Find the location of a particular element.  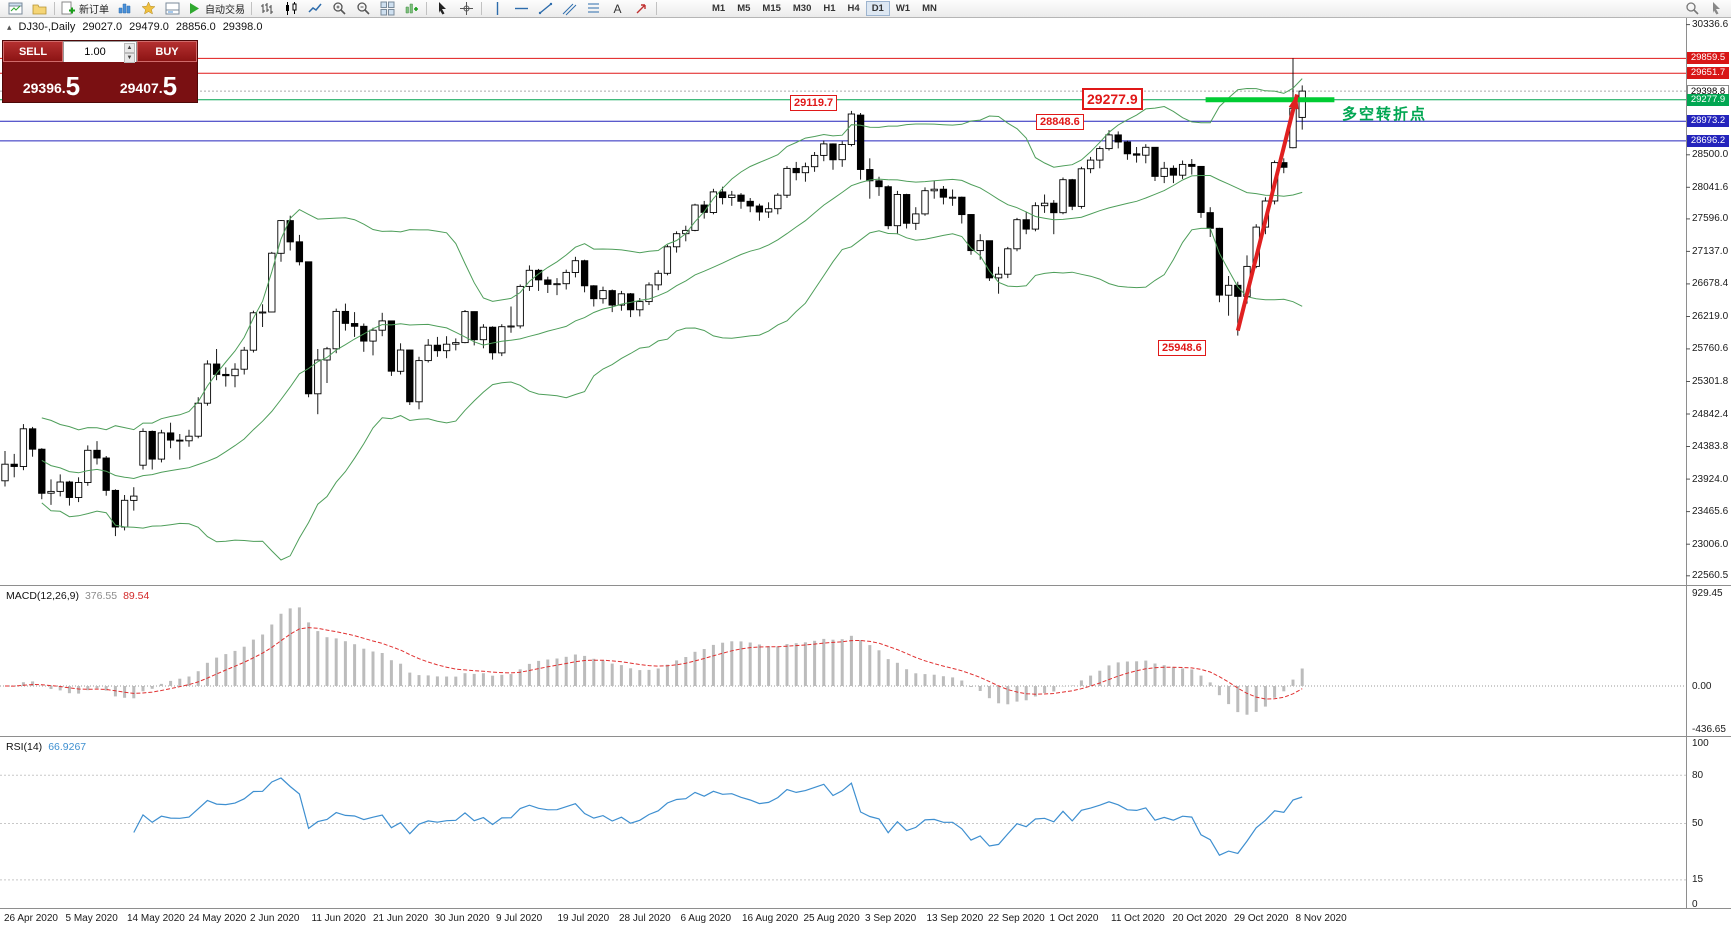

price-flag-high-29119: 29119.7 is located at coordinates (814, 103).